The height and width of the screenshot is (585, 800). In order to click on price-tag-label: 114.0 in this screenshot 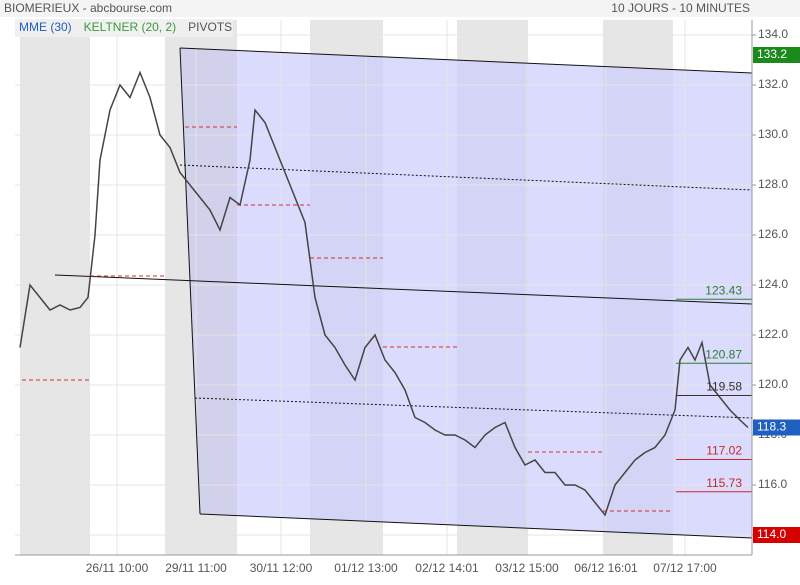, I will do `click(771, 534)`.